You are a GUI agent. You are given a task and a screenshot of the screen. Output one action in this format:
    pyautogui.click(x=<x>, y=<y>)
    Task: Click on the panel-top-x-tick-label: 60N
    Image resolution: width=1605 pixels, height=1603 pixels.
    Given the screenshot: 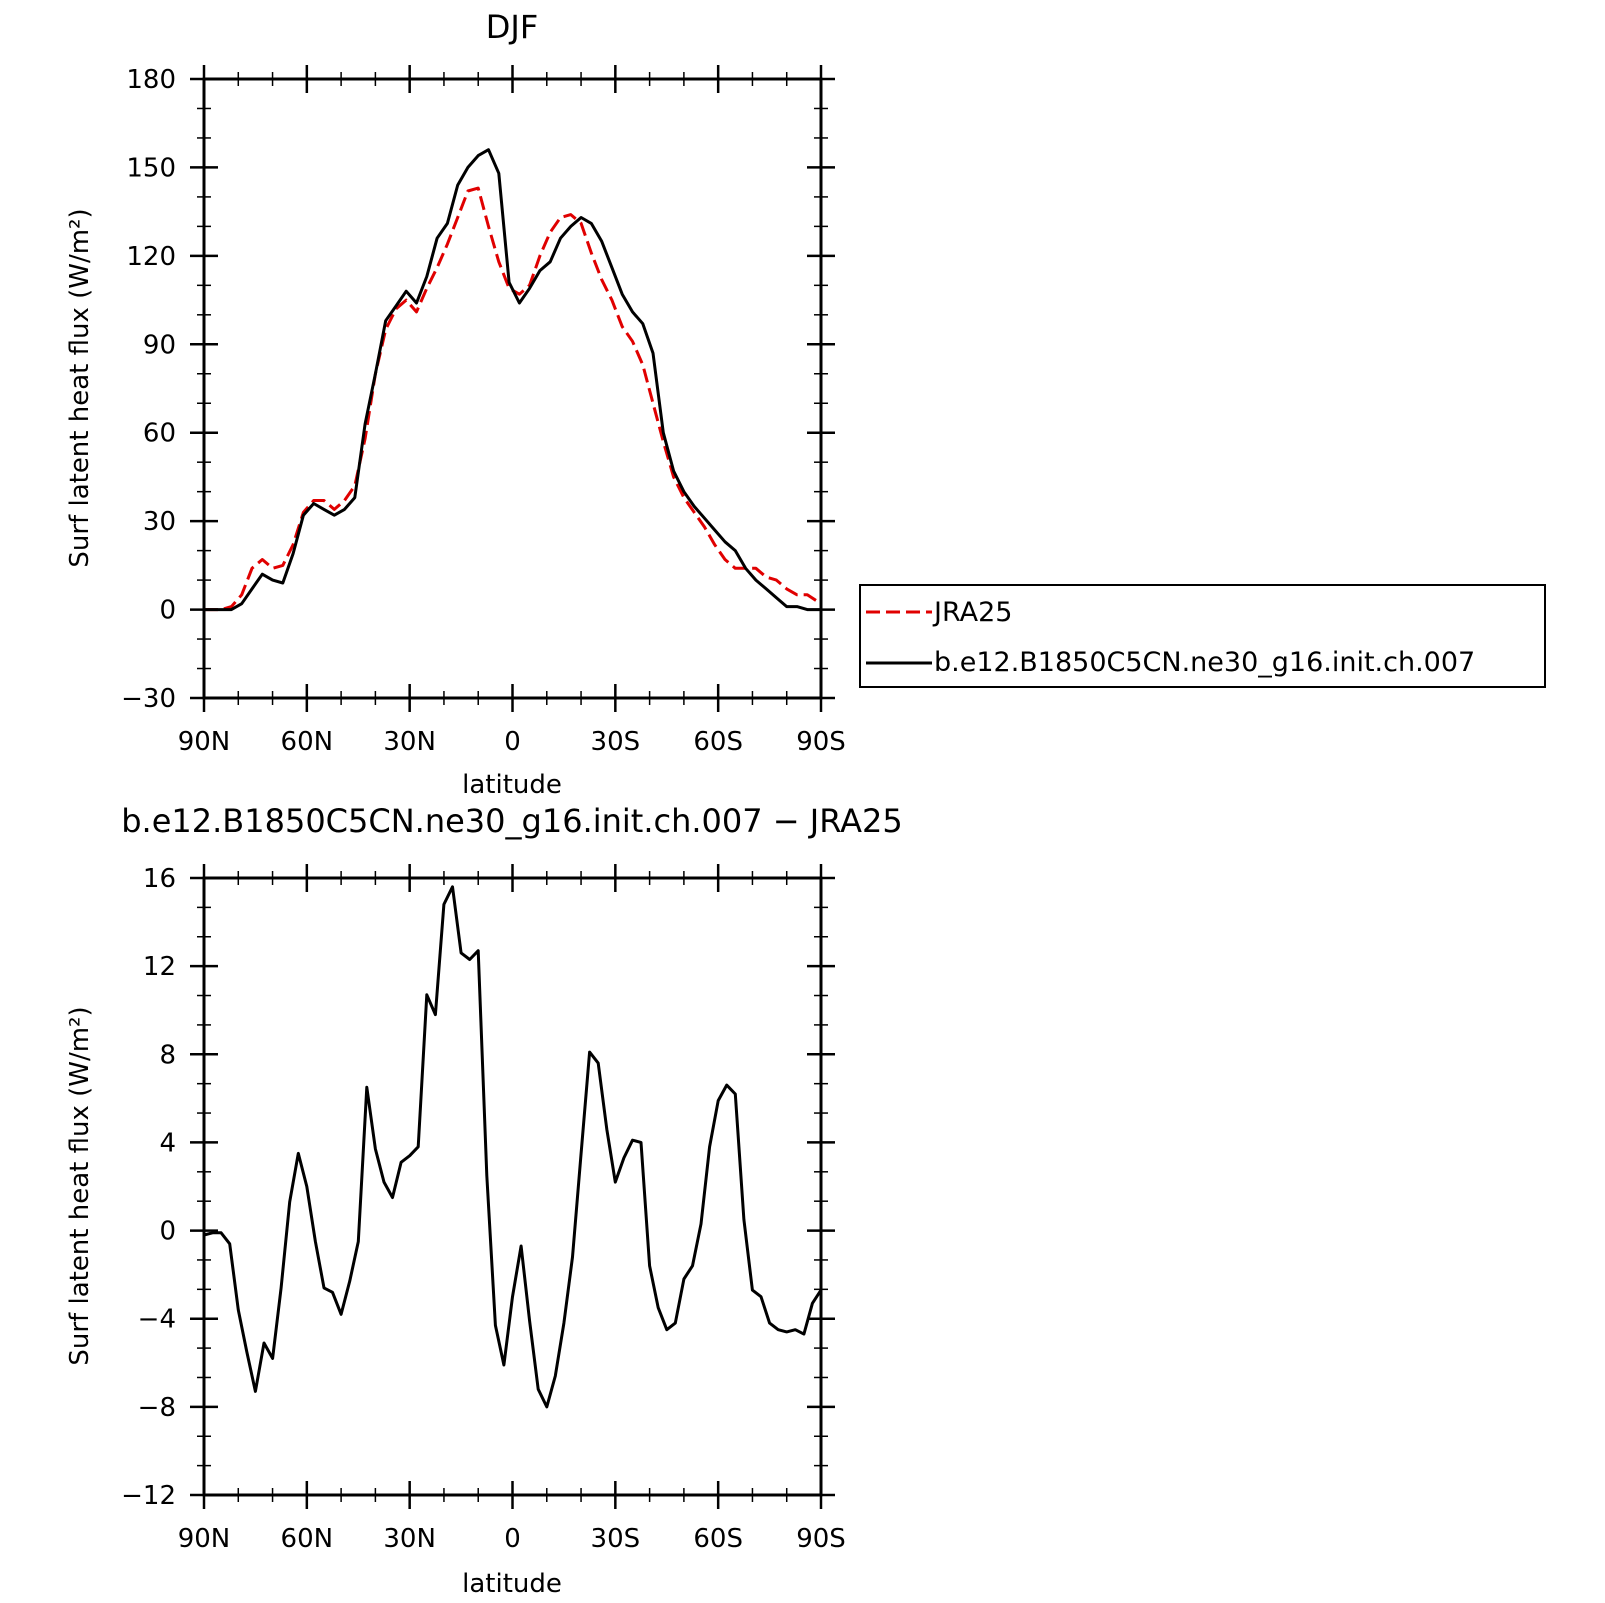 What is the action you would take?
    pyautogui.click(x=307, y=742)
    